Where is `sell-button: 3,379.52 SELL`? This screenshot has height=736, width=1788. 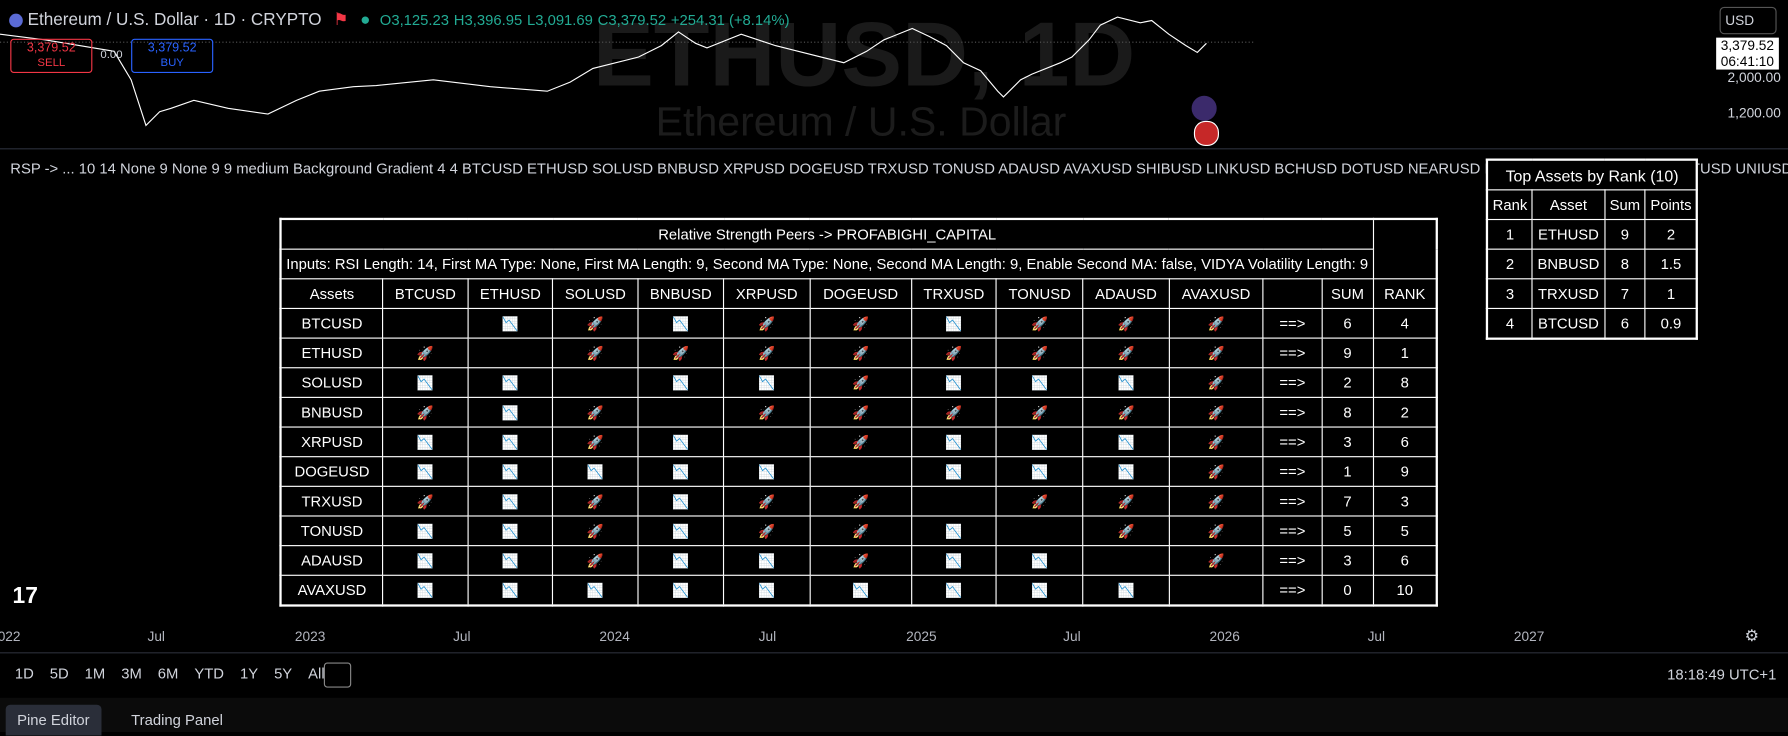 sell-button: 3,379.52 SELL is located at coordinates (51, 55).